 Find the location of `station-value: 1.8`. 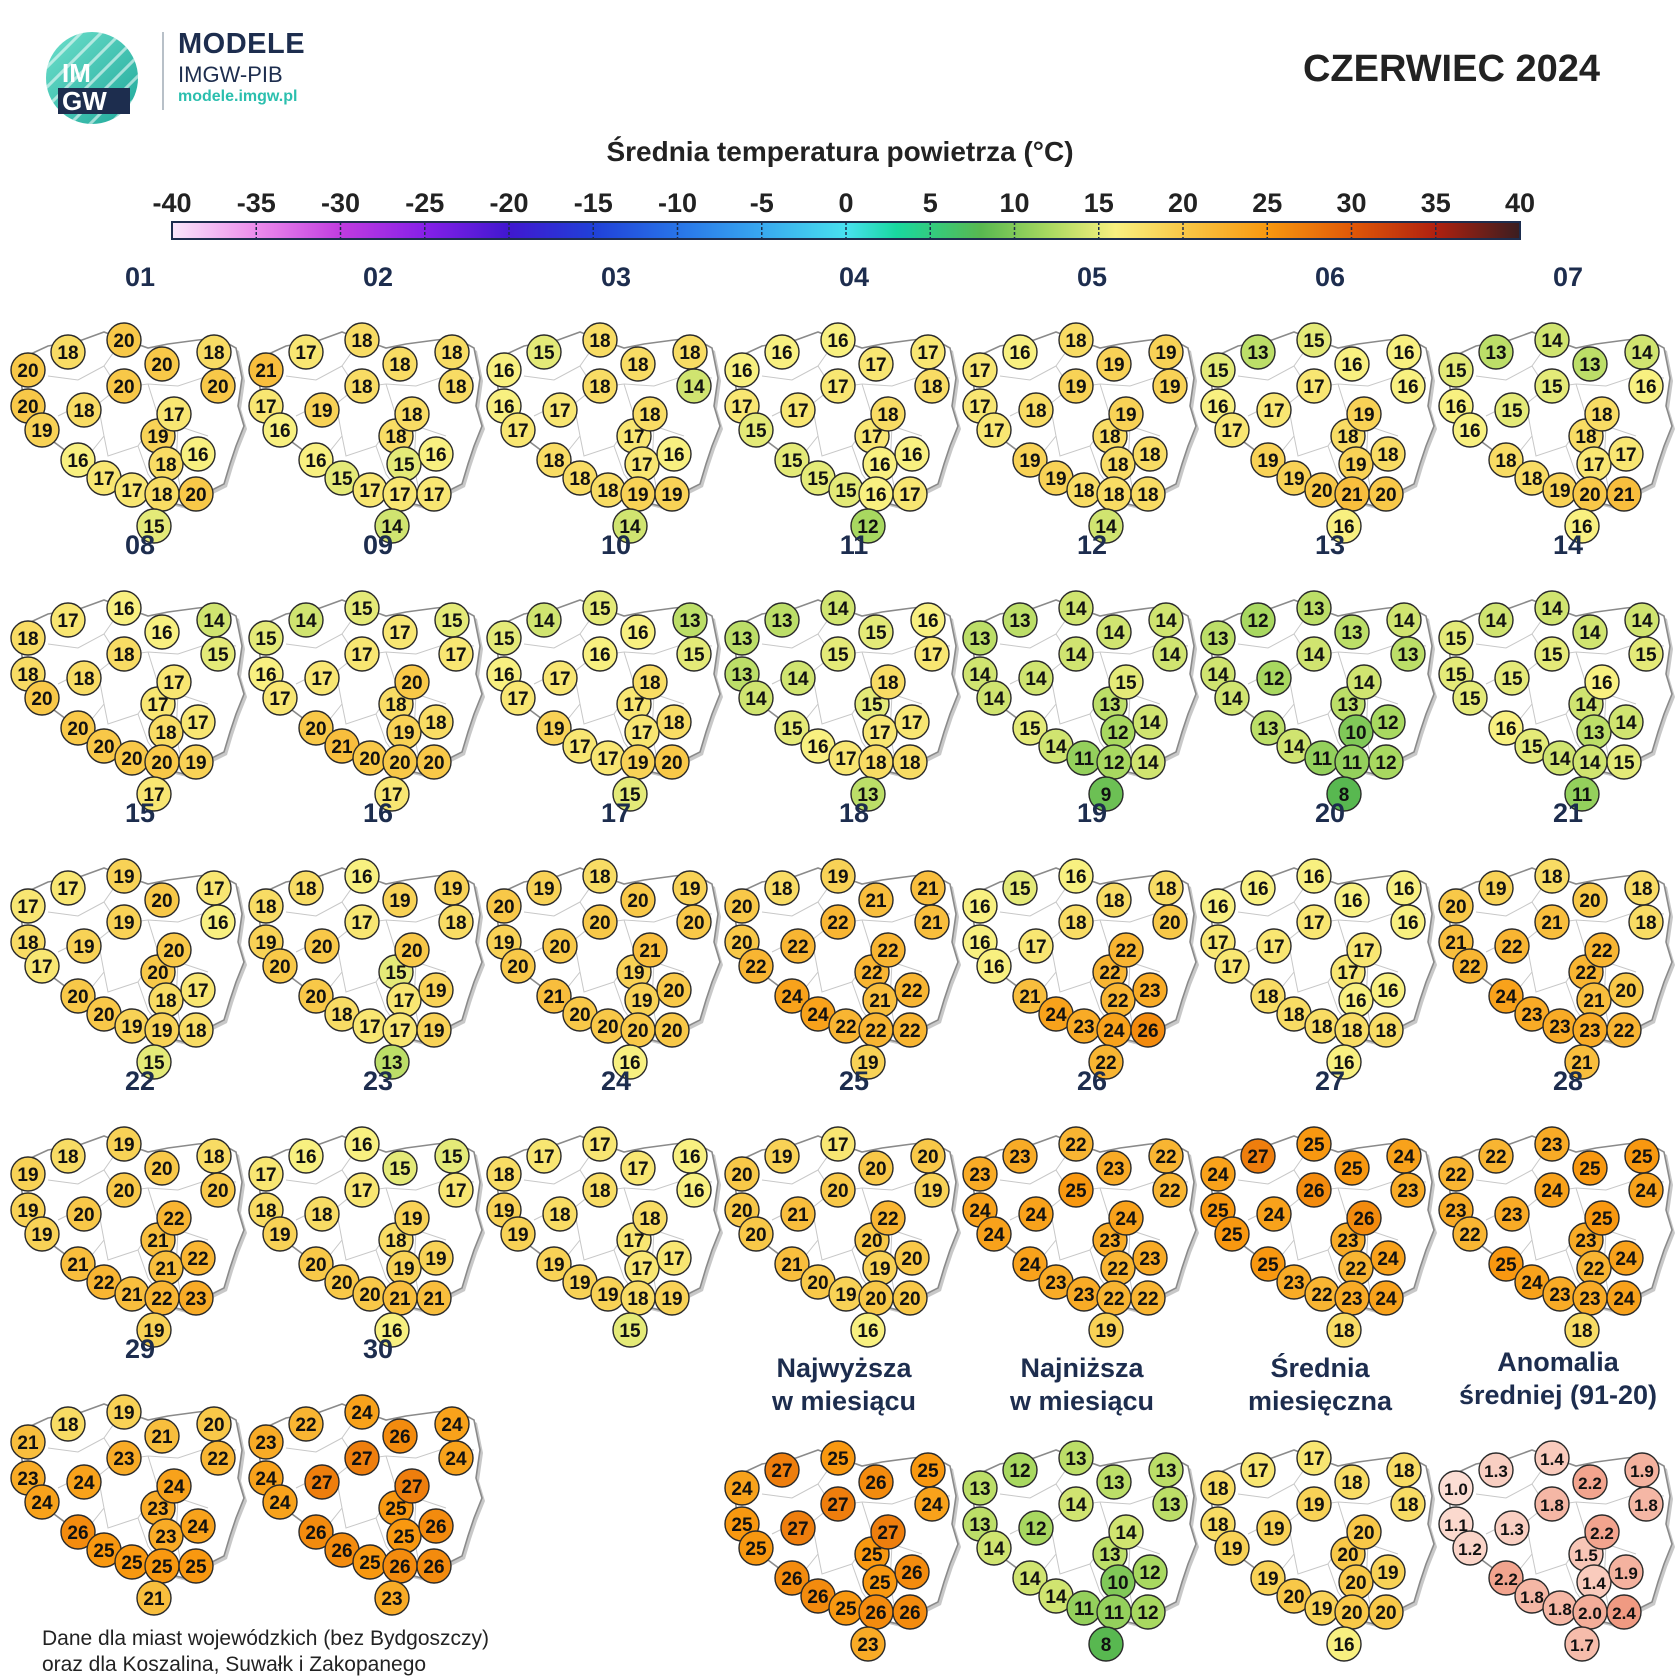

station-value: 1.8 is located at coordinates (1532, 1597).